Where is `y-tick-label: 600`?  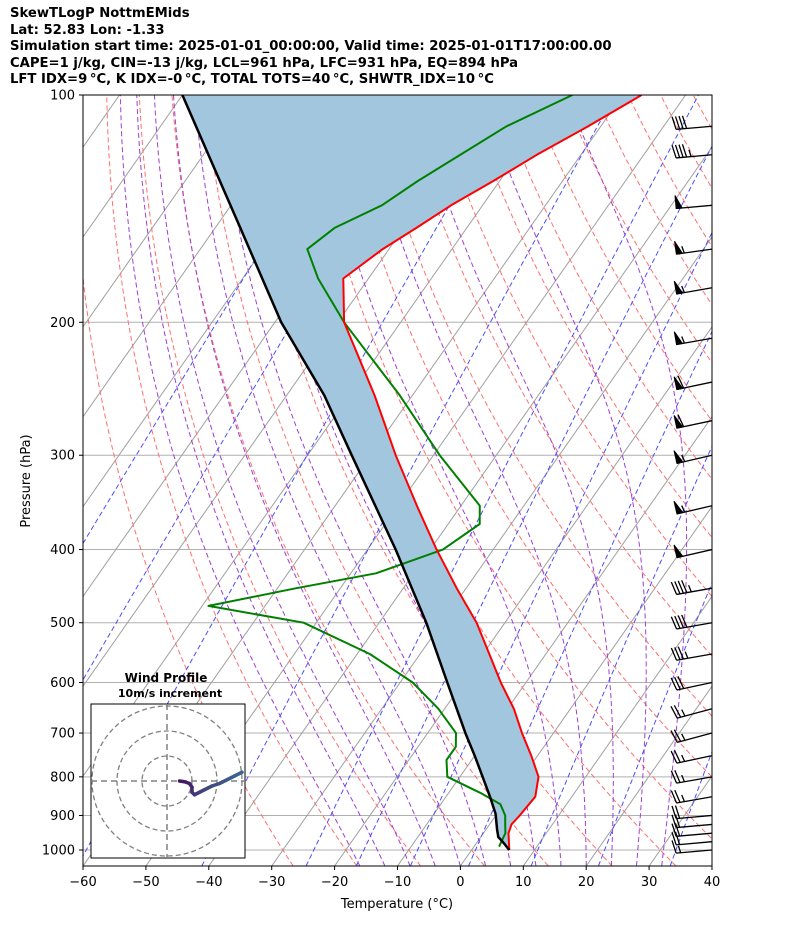
y-tick-label: 600 is located at coordinates (62, 683).